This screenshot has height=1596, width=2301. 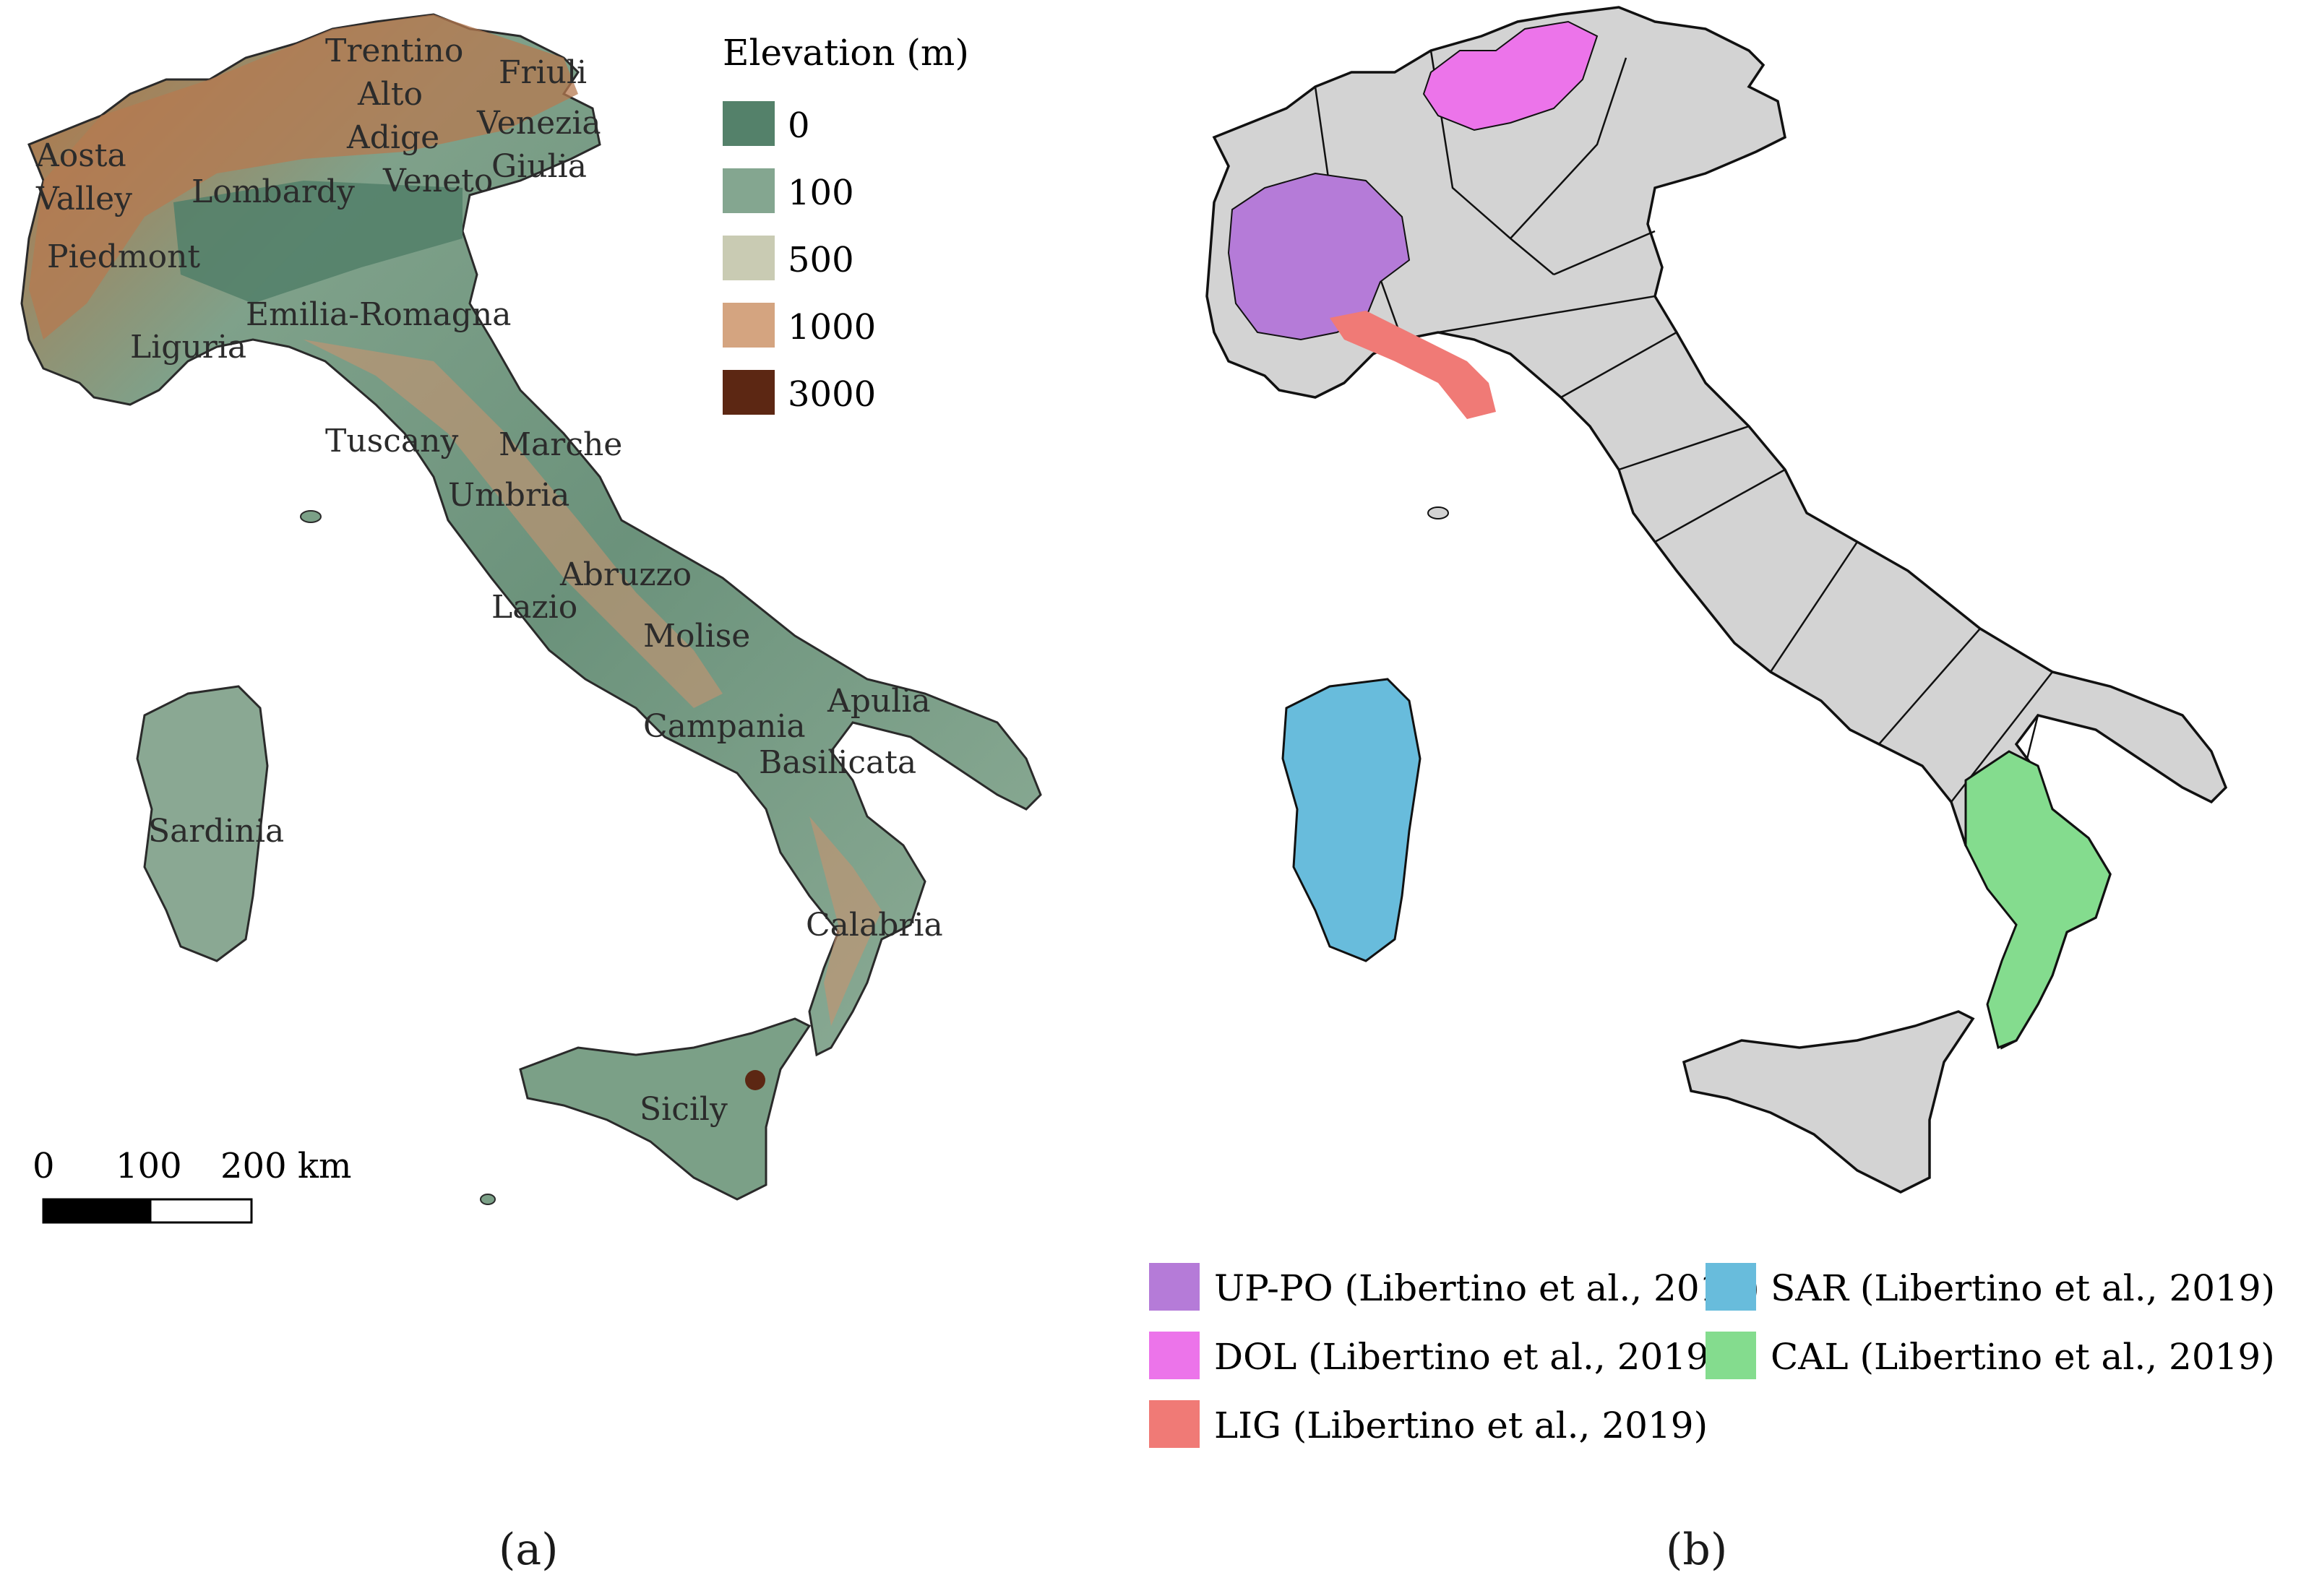 I want to click on region-label: Molise, so click(x=697, y=636).